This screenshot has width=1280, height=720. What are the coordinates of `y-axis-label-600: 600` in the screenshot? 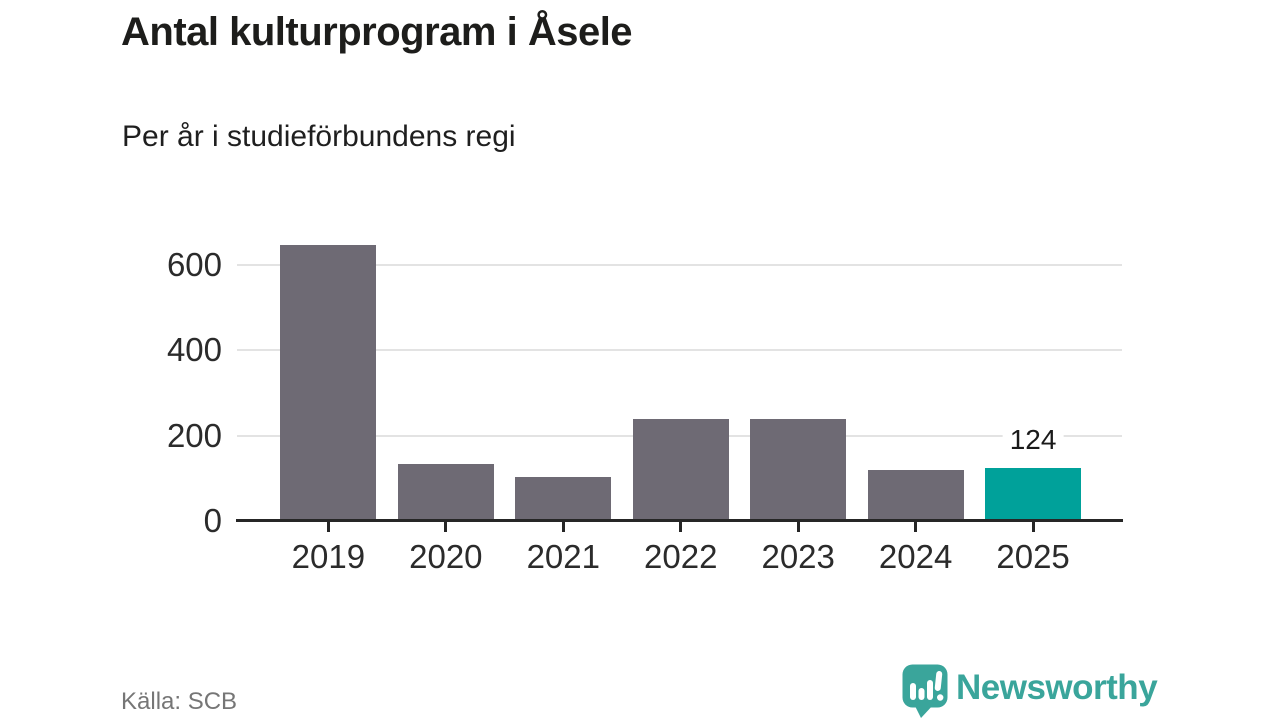 It's located at (194, 264).